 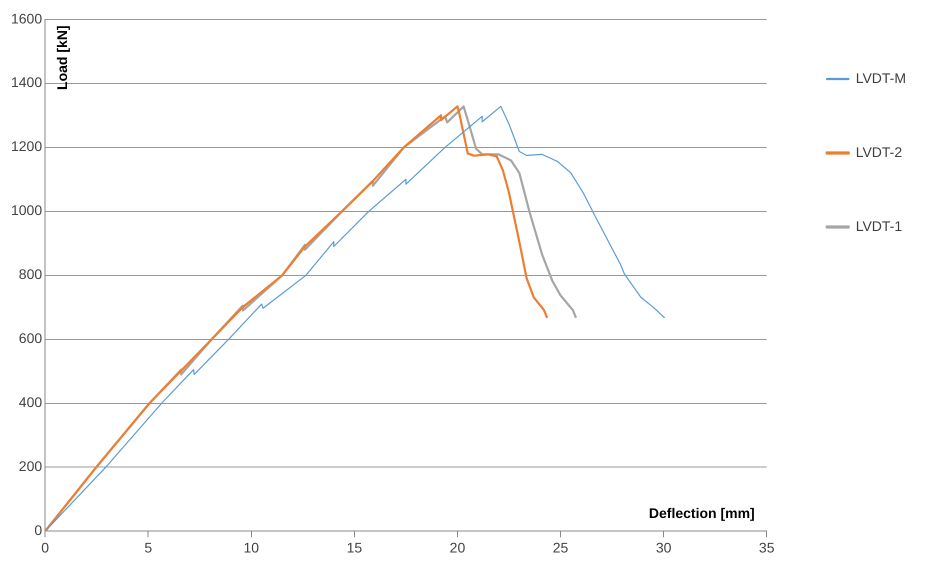 I want to click on legend-label: LVDT-1, so click(x=879, y=226).